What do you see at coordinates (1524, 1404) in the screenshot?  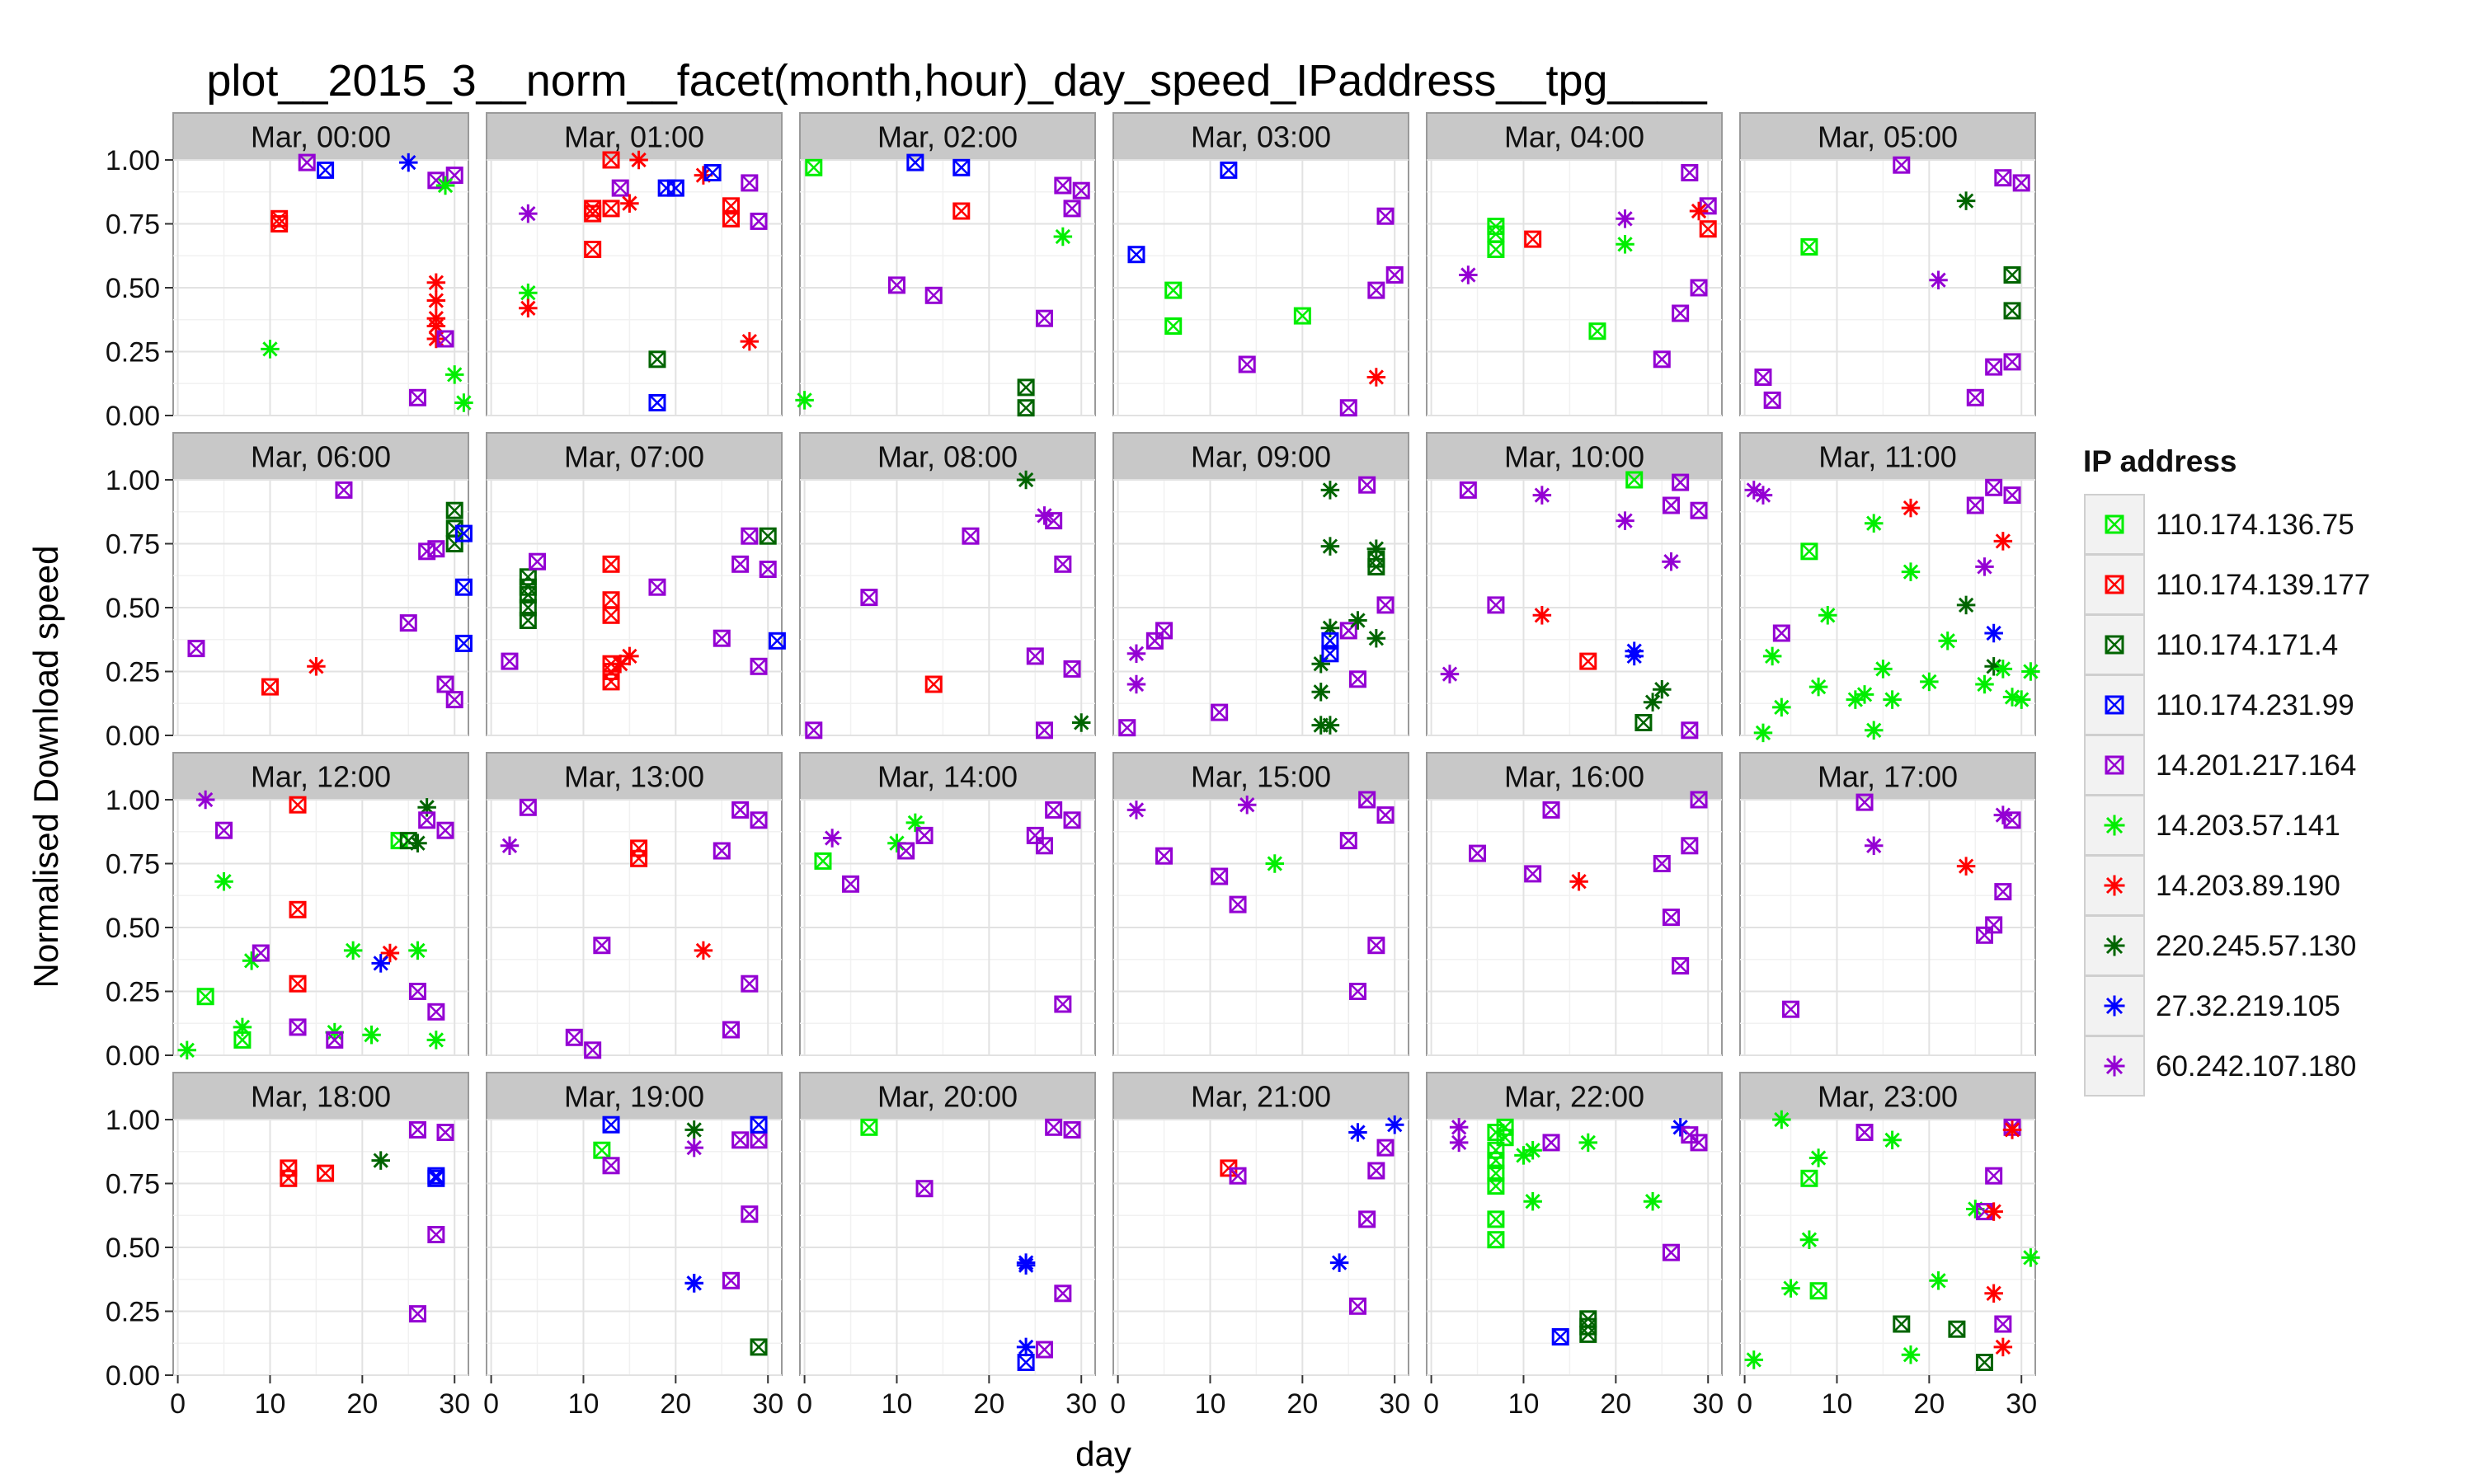 I see `x-tick-label: 10` at bounding box center [1524, 1404].